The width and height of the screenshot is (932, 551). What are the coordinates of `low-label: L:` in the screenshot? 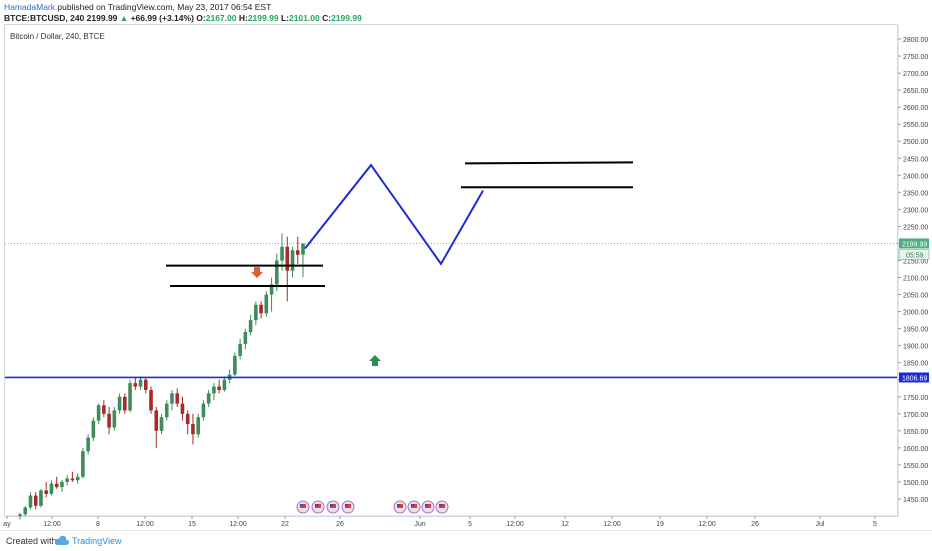 It's located at (284, 18).